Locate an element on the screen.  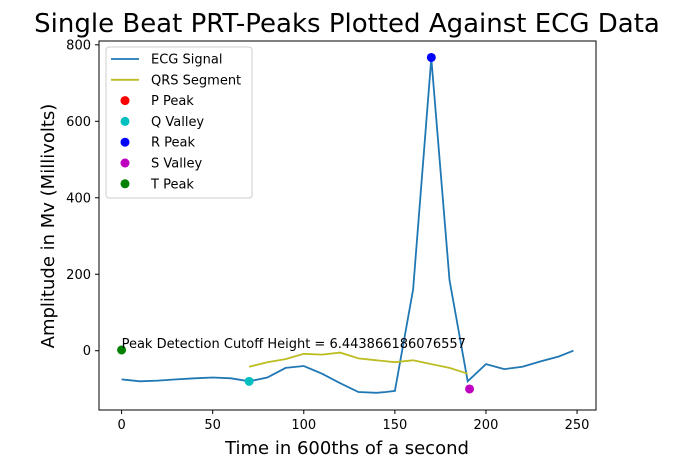
x-tick-label: 0 is located at coordinates (121, 425).